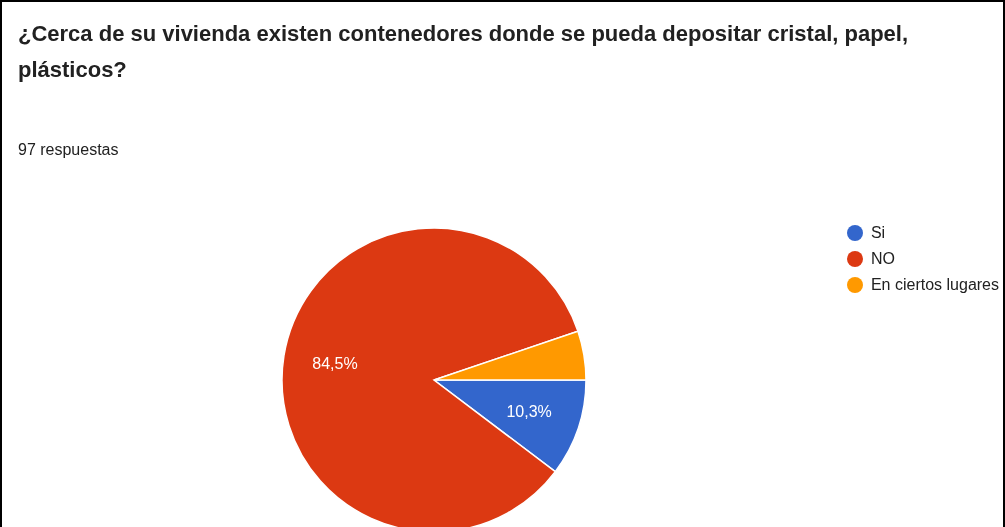 This screenshot has width=1005, height=527. I want to click on text: 97 respuestas, so click(68, 150).